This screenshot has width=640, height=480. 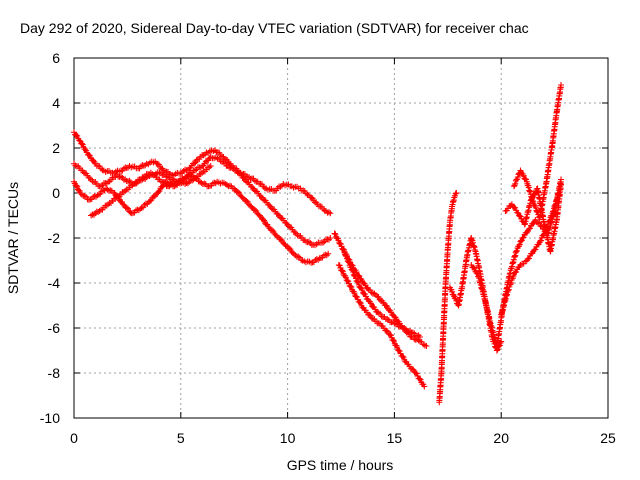 What do you see at coordinates (13, 238) in the screenshot?
I see `y-axis-label: SDTVAR / TECUs` at bounding box center [13, 238].